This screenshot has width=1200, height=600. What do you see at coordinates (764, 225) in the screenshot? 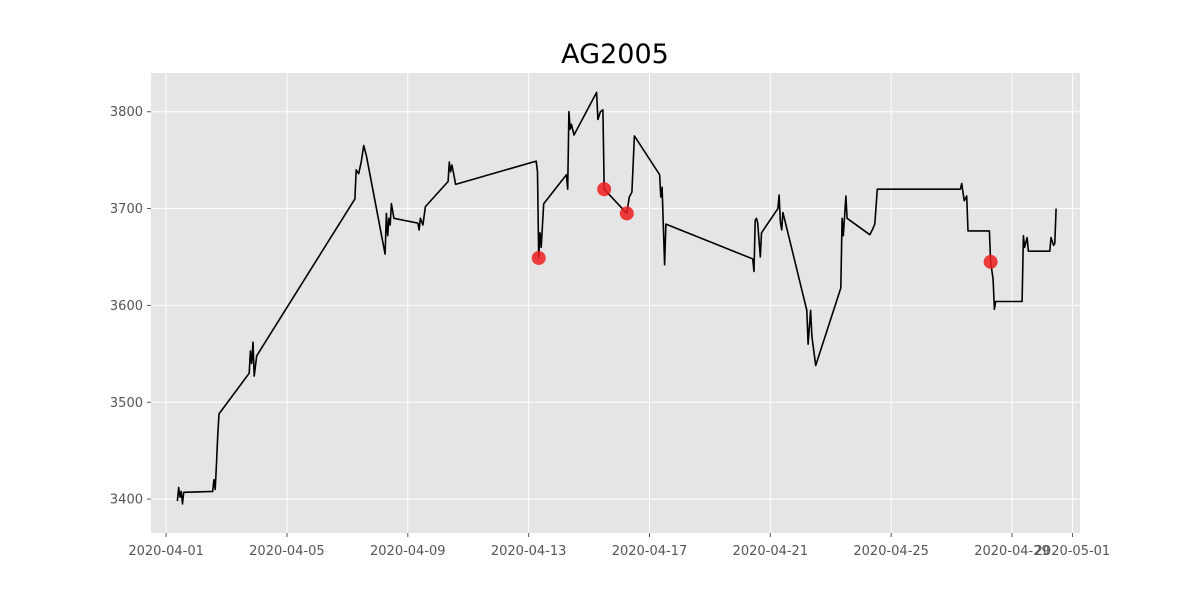
I see `marker-layer` at bounding box center [764, 225].